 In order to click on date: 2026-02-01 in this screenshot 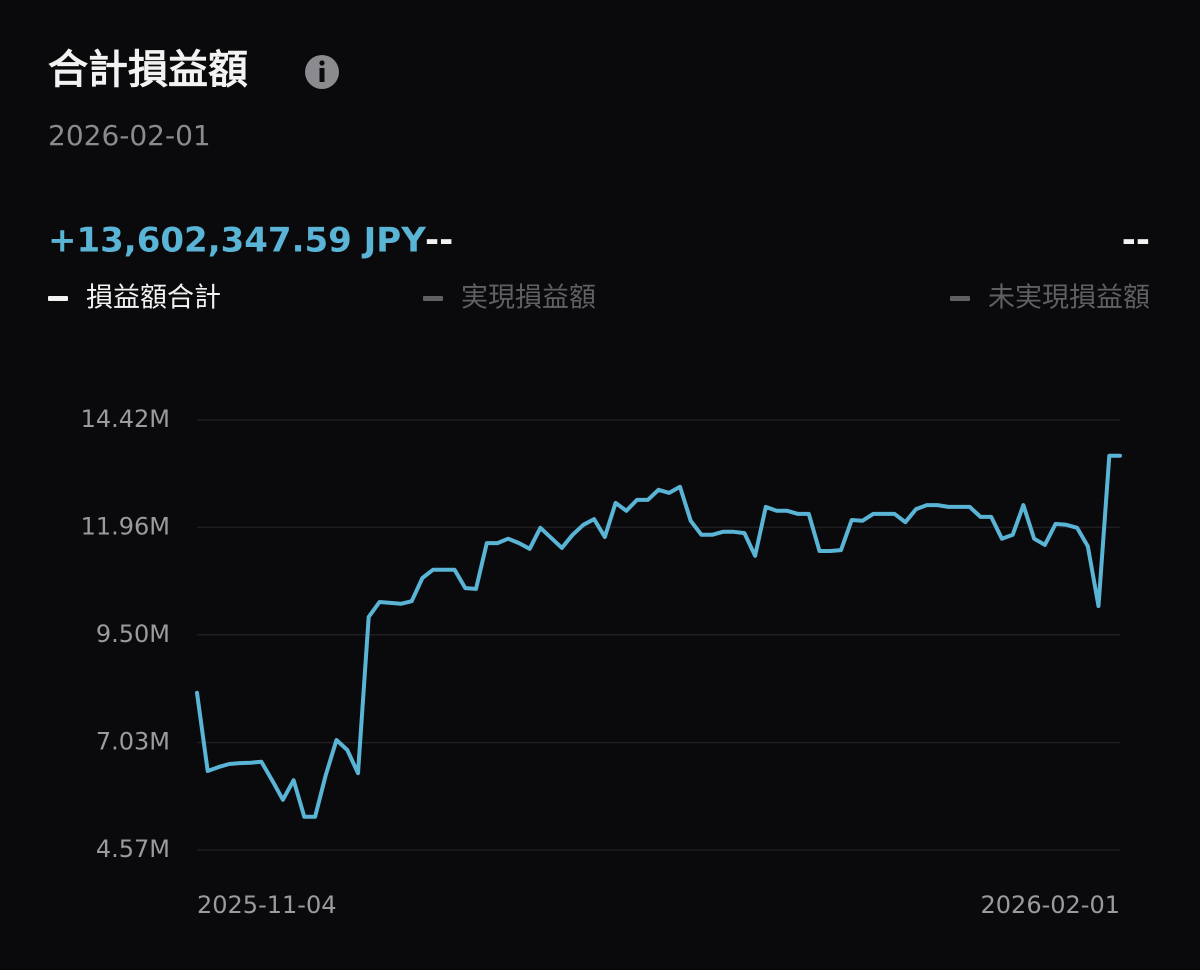, I will do `click(129, 135)`.